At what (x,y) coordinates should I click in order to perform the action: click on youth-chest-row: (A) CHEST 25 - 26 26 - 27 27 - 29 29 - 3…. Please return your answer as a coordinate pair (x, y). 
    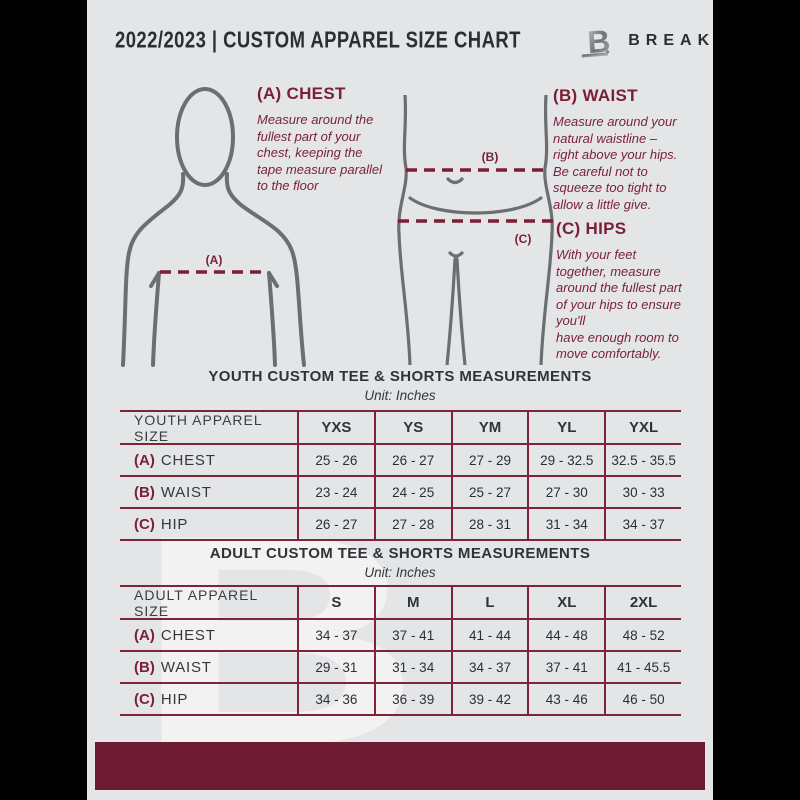
    Looking at the image, I should click on (400, 461).